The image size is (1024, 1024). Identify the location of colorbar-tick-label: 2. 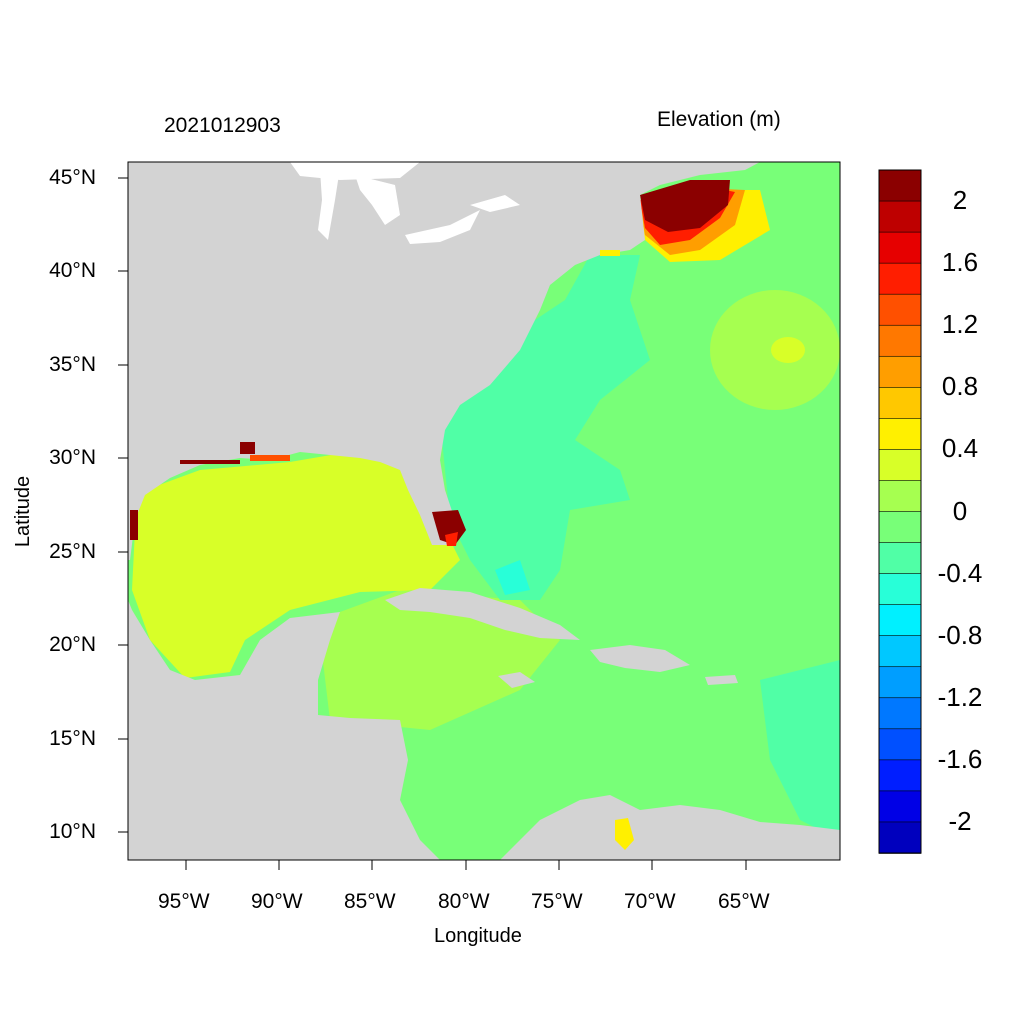
(960, 200).